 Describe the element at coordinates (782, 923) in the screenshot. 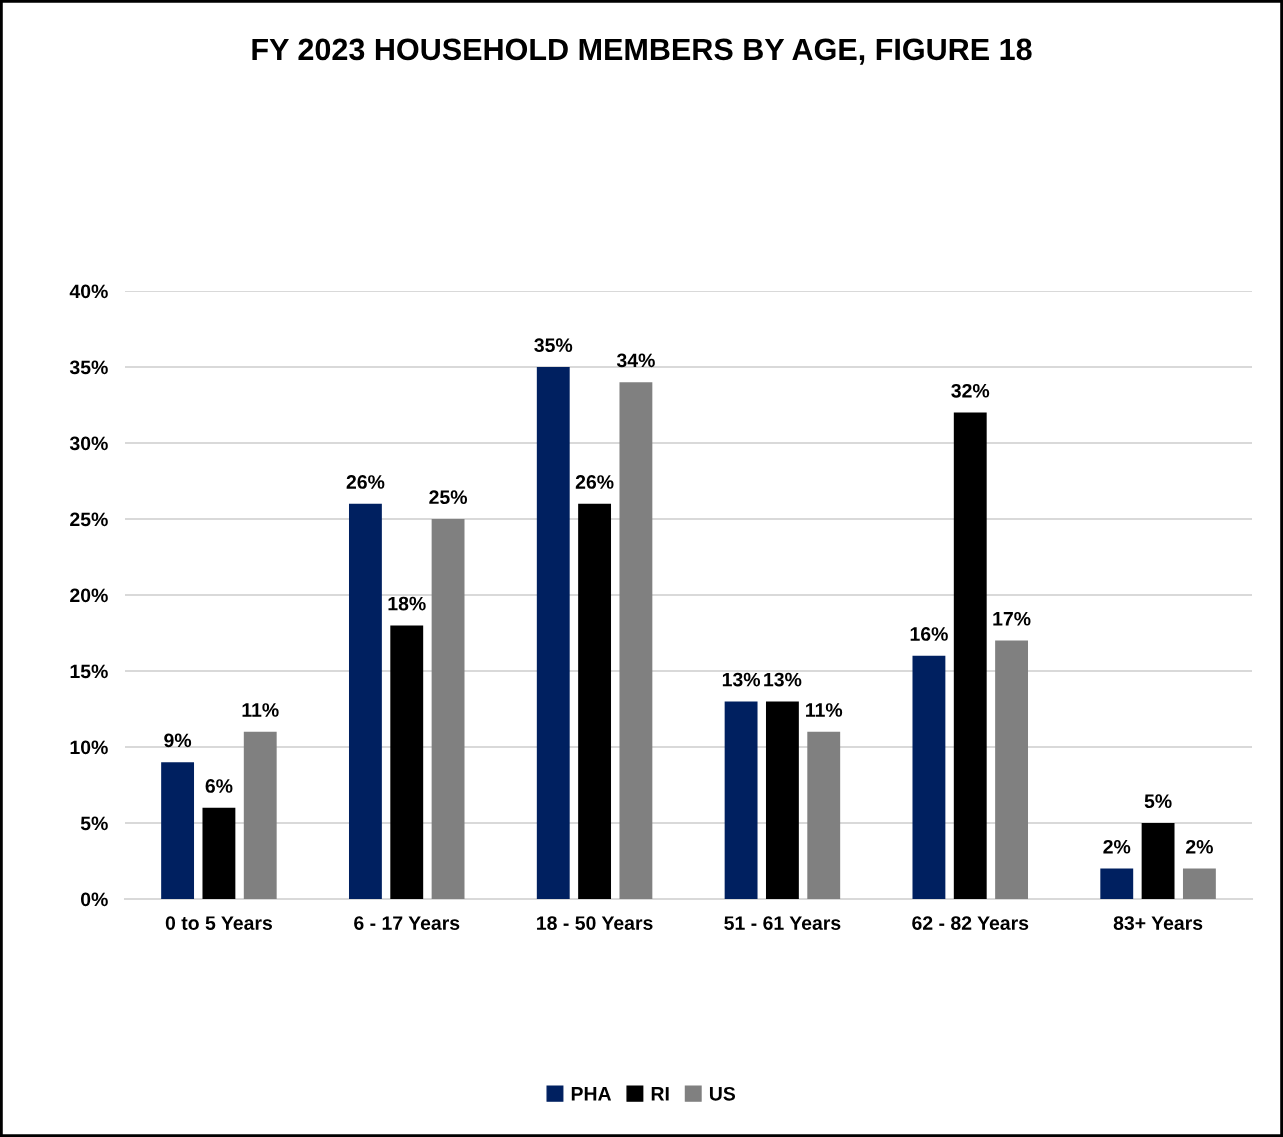

I see `x-tick-label: 51 - 61 Years` at that location.